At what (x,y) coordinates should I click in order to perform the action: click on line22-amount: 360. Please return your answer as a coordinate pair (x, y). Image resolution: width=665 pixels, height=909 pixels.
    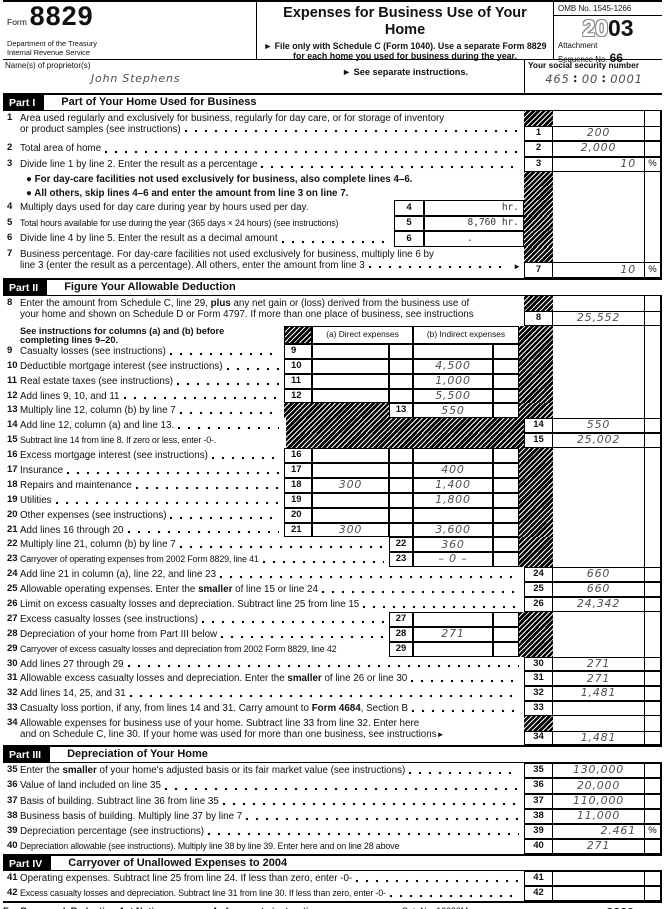
    Looking at the image, I should click on (453, 545).